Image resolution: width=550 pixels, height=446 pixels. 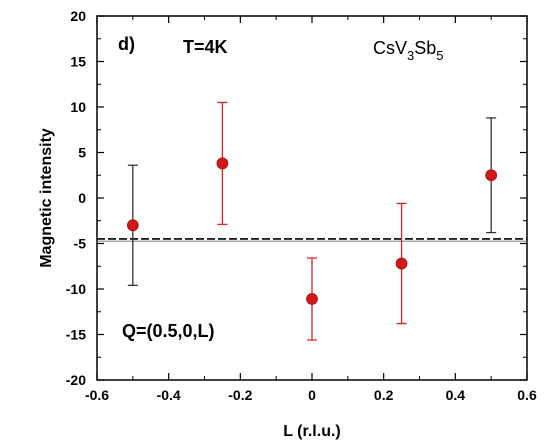 I want to click on y-tick-label: 5, so click(x=82, y=153).